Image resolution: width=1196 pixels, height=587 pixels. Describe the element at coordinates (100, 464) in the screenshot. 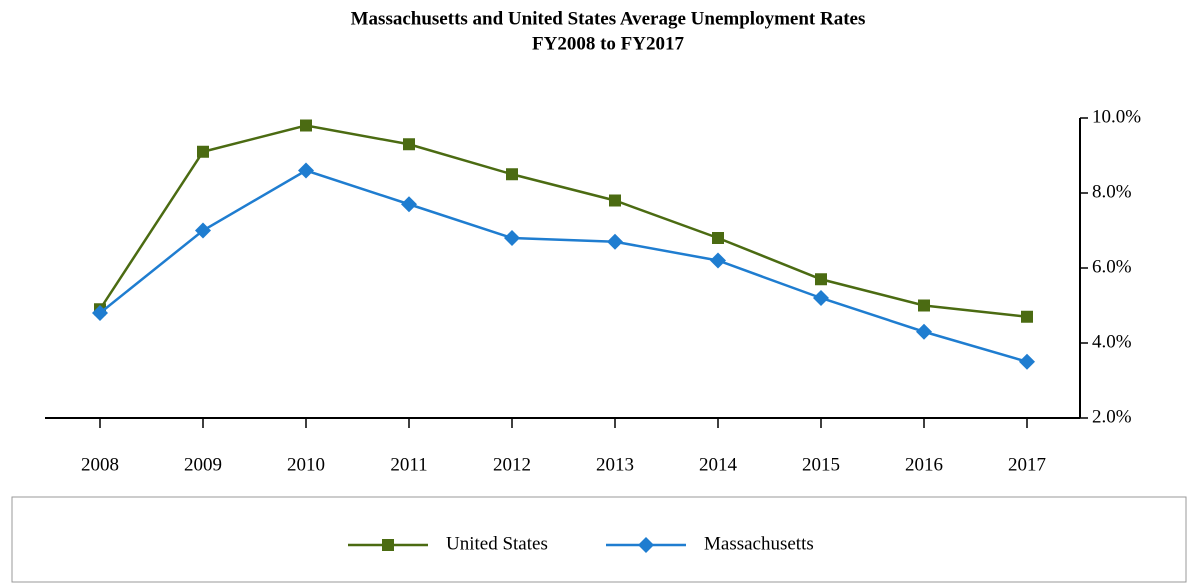

I see `x-tick-label: 2008` at that location.